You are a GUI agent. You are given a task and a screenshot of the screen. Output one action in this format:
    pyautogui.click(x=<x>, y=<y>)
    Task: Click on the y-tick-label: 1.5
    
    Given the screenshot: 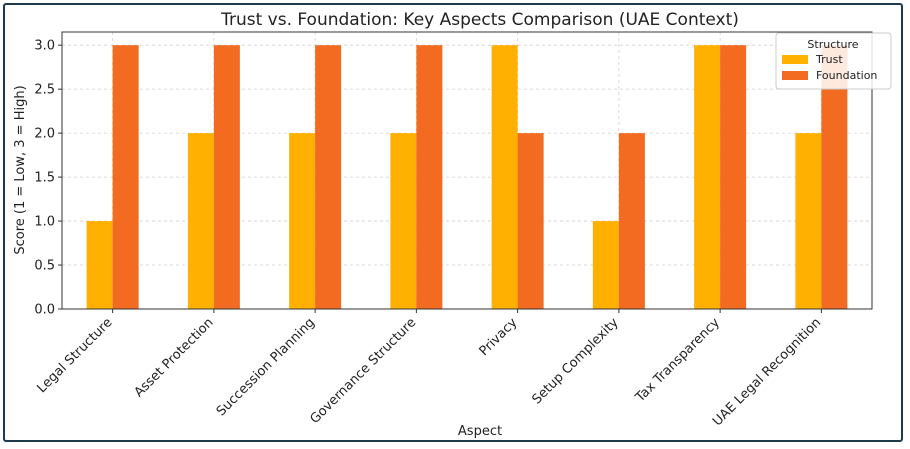 What is the action you would take?
    pyautogui.click(x=44, y=178)
    